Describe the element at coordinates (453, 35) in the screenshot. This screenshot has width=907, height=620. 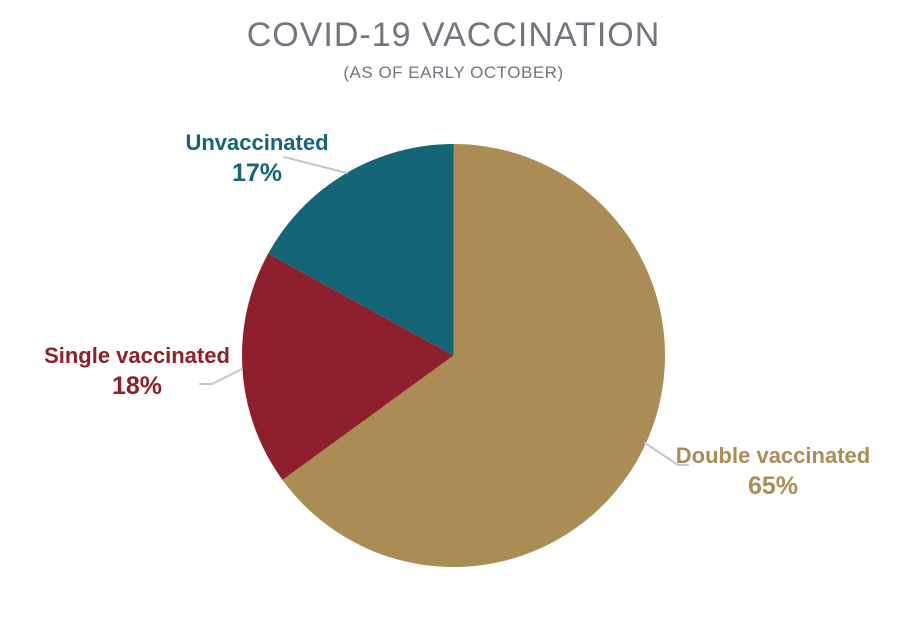
I see `chart-title: COVID-19 VACCINATION` at that location.